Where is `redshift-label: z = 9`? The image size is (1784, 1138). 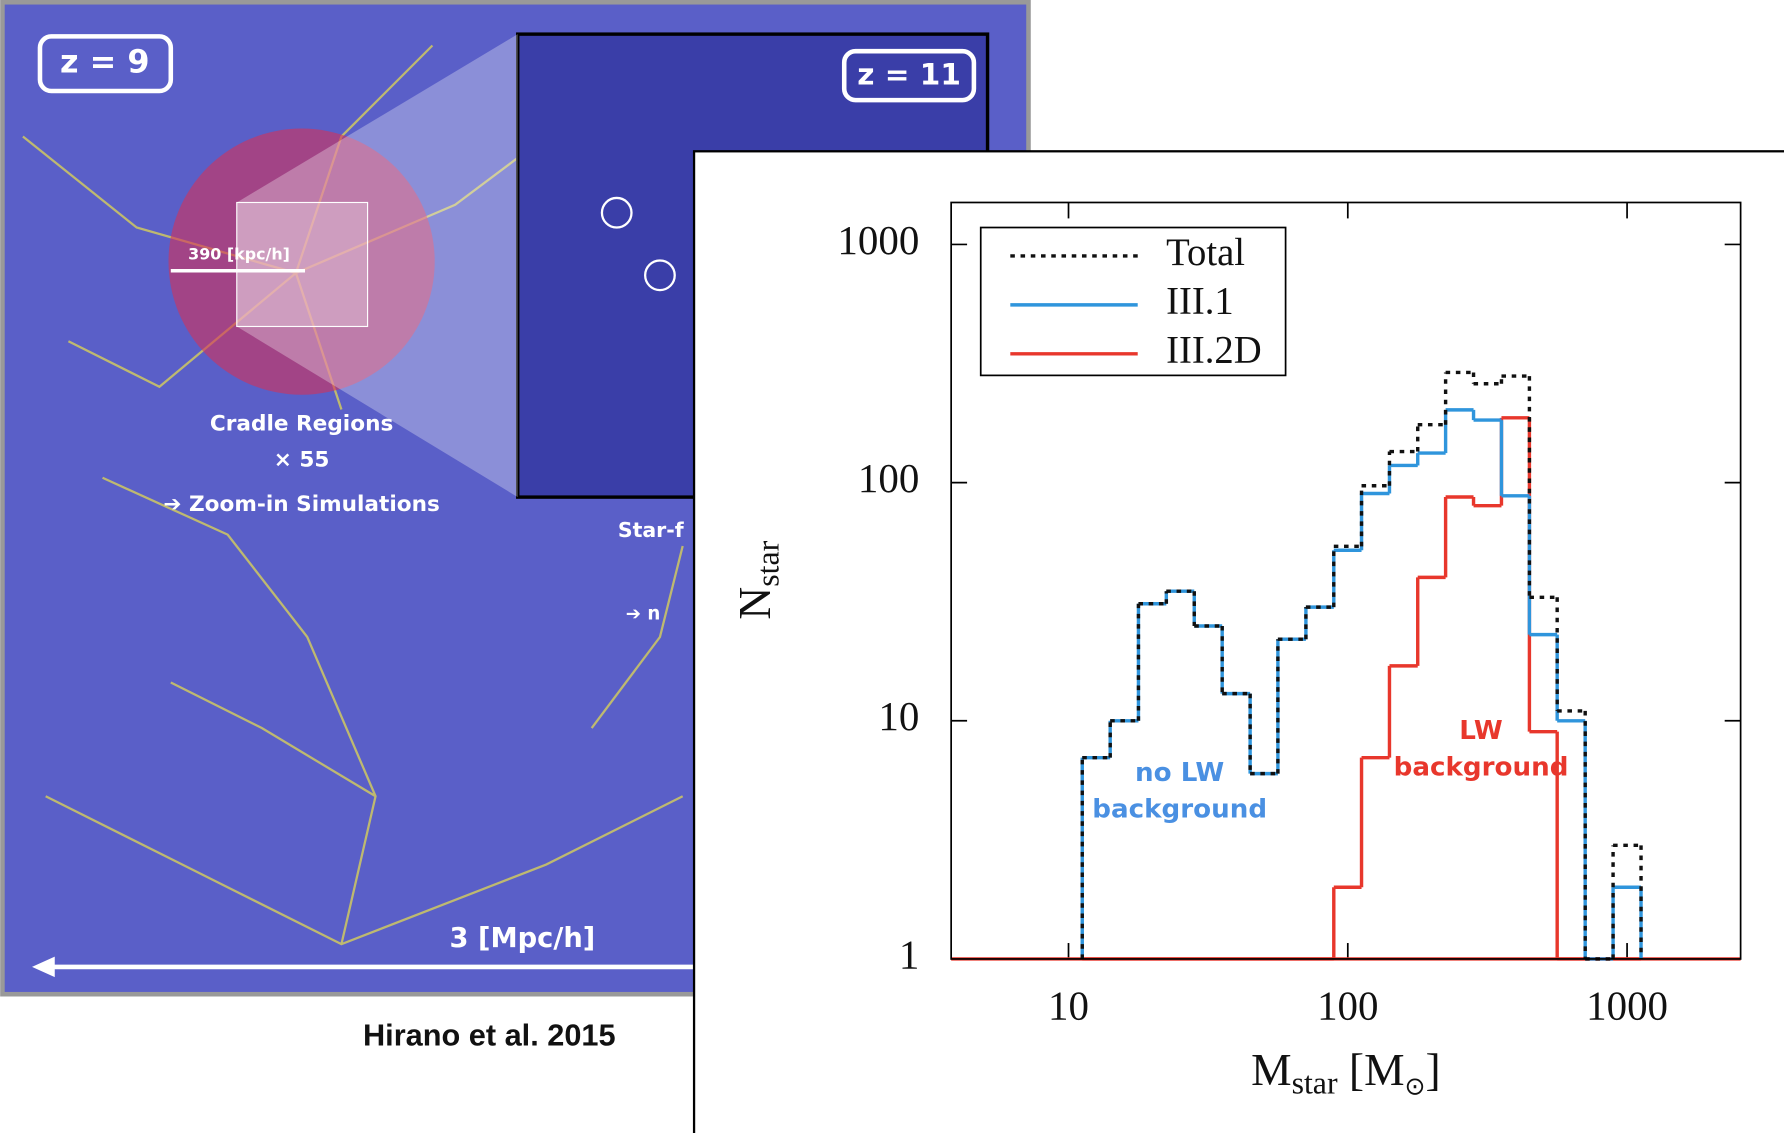 redshift-label: z = 9 is located at coordinates (105, 62).